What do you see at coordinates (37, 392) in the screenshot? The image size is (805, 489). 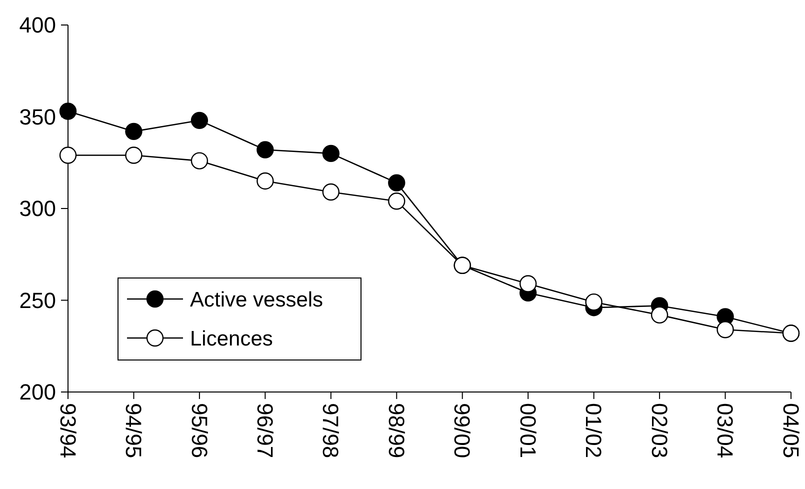 I see `y-tick-label: 200` at bounding box center [37, 392].